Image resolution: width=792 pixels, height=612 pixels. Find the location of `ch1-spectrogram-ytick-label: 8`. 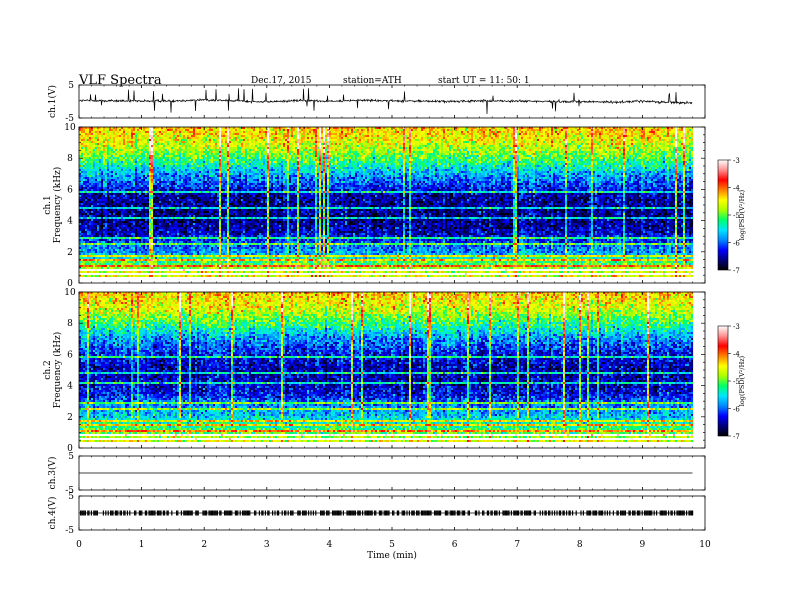

ch1-spectrogram-ytick-label: 8 is located at coordinates (70, 159).